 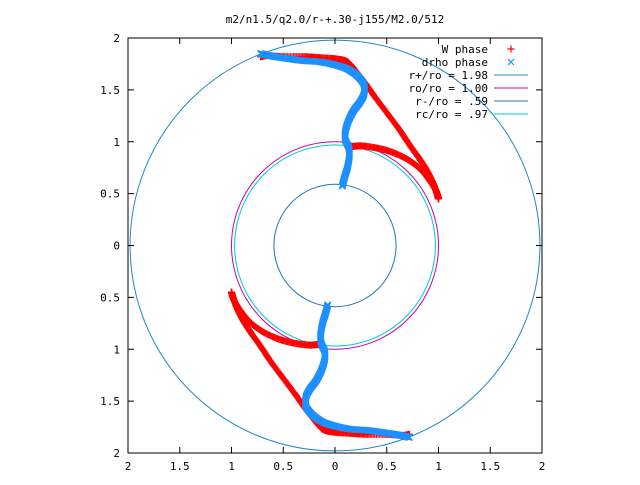 I want to click on x-tick-label-6: 1, so click(x=438, y=466).